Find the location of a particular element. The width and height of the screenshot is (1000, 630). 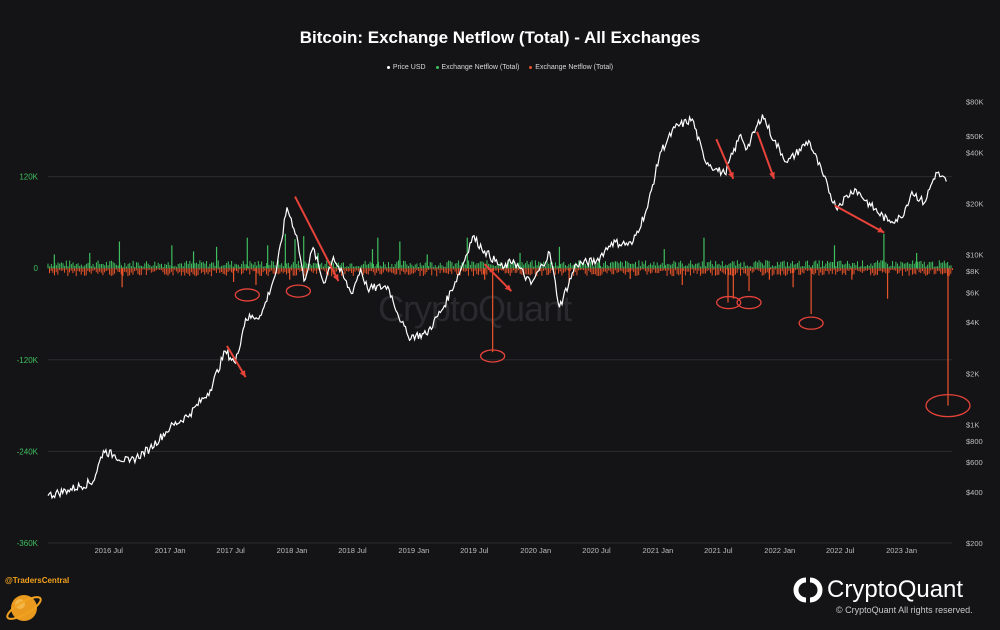

x-tick-label: 2018 Jul is located at coordinates (352, 550).